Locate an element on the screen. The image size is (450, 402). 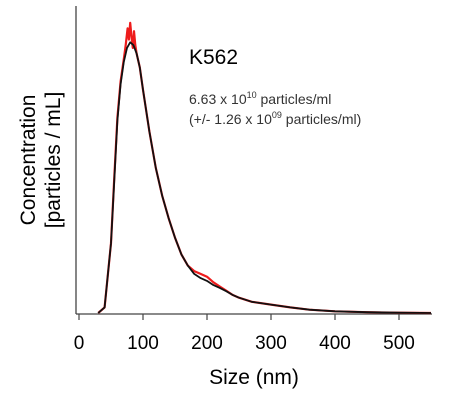
concentration-exponent: 10 is located at coordinates (252, 95).